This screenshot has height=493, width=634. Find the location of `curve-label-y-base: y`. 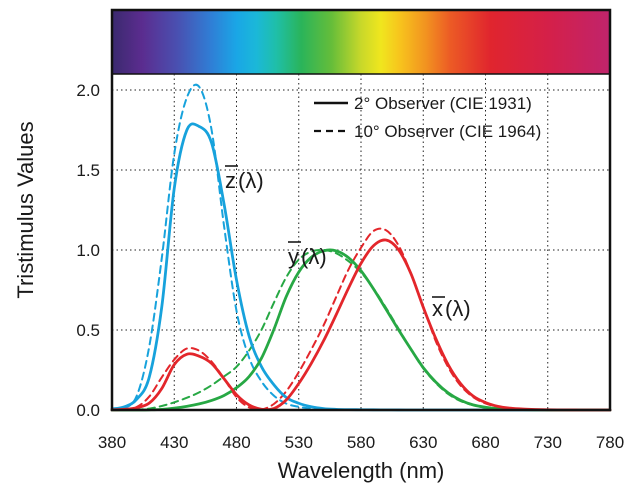

curve-label-y-base: y is located at coordinates (293, 256).